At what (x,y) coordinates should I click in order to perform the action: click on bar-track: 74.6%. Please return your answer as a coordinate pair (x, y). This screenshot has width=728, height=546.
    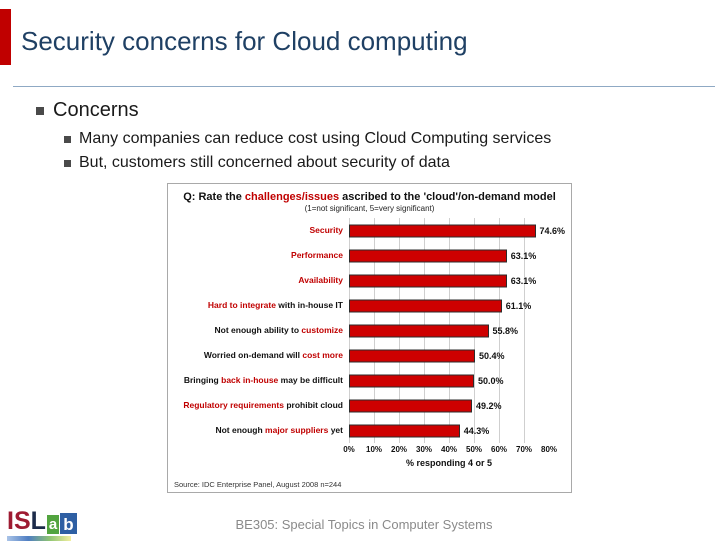
    Looking at the image, I should click on (457, 230).